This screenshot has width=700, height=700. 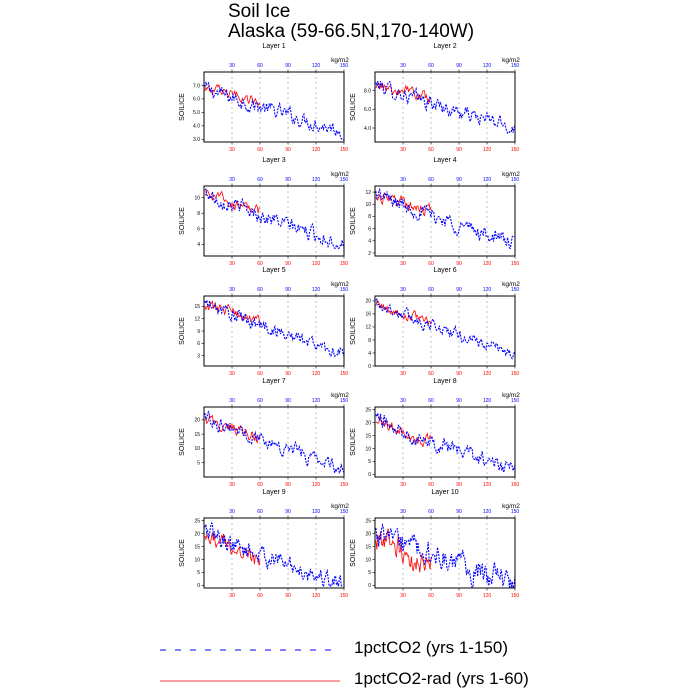 What do you see at coordinates (198, 332) in the screenshot?
I see `y-tick-label: 9` at bounding box center [198, 332].